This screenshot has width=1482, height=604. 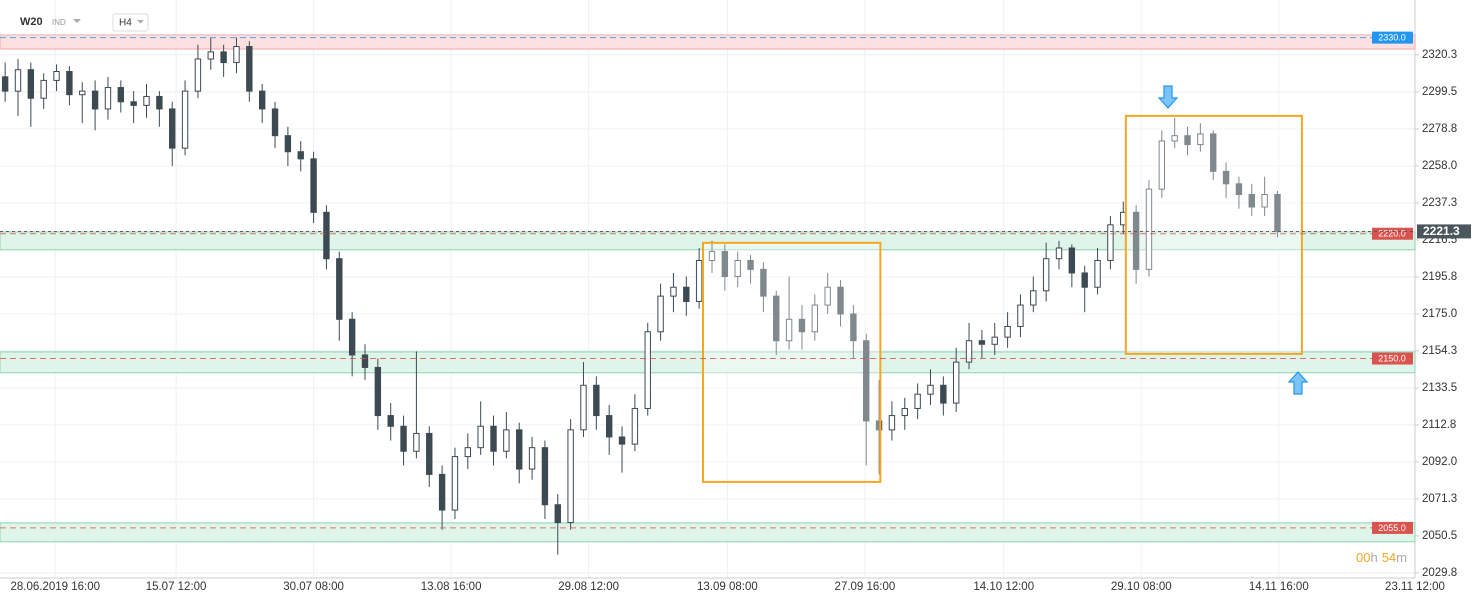 What do you see at coordinates (1439, 425) in the screenshot?
I see `y-tick-label: 2112.8` at bounding box center [1439, 425].